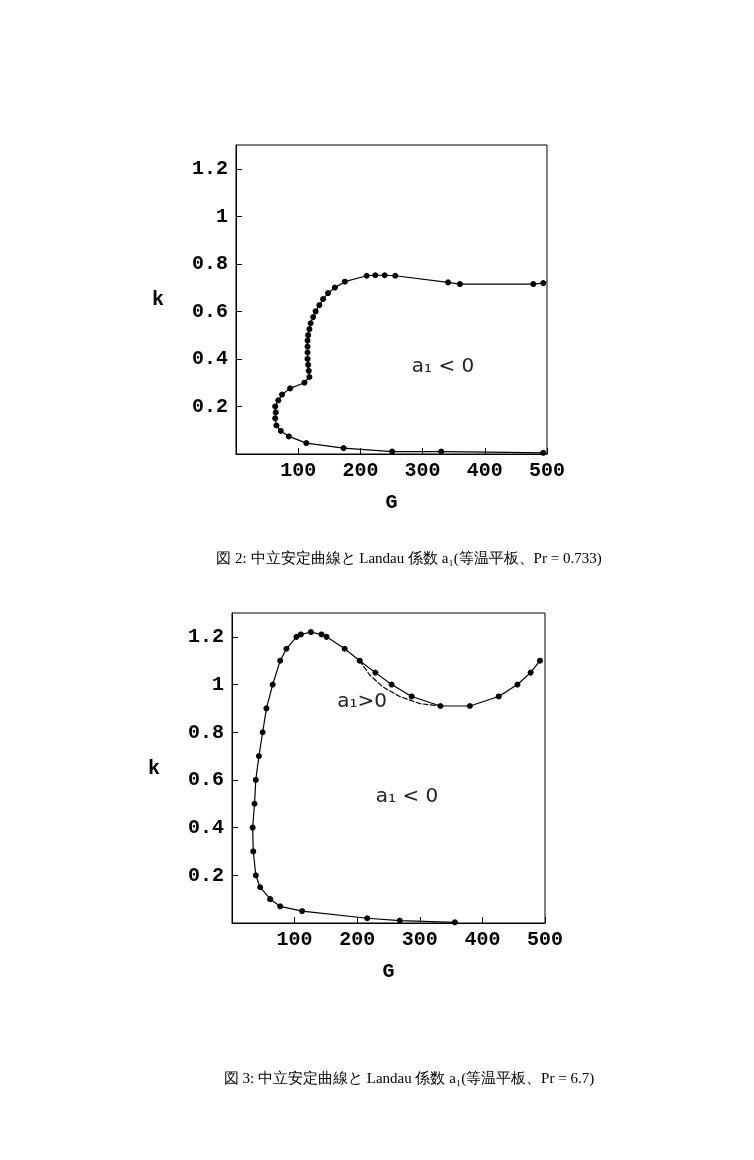 The width and height of the screenshot is (754, 1160). What do you see at coordinates (362, 700) in the screenshot?
I see `annotation: a₁>0` at bounding box center [362, 700].